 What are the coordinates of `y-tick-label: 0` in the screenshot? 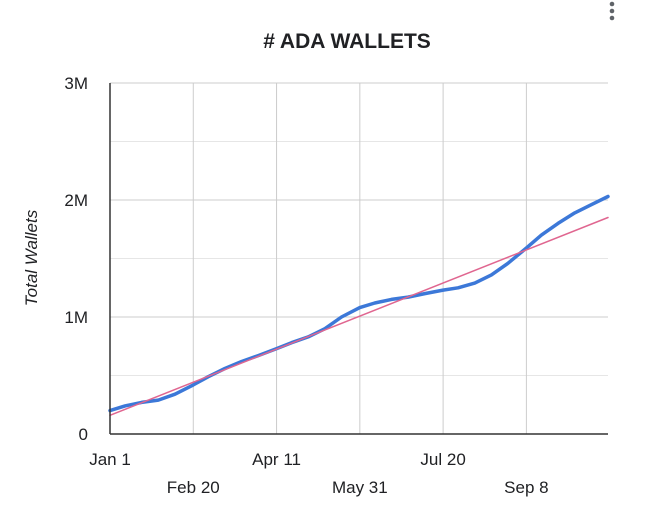 It's located at (83, 434).